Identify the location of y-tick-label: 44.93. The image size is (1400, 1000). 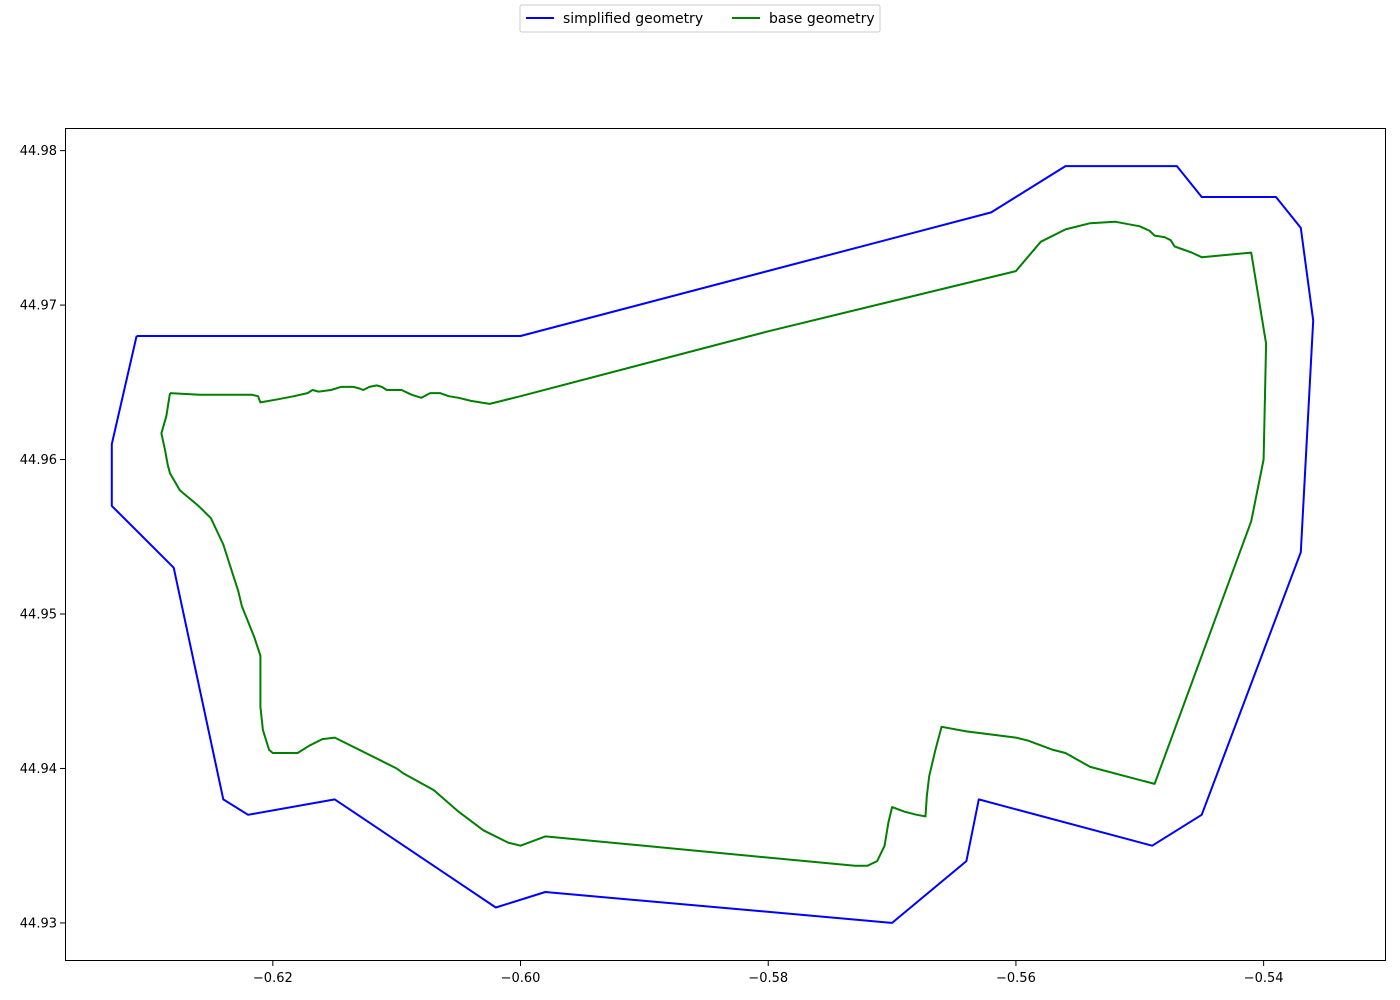
(38, 923).